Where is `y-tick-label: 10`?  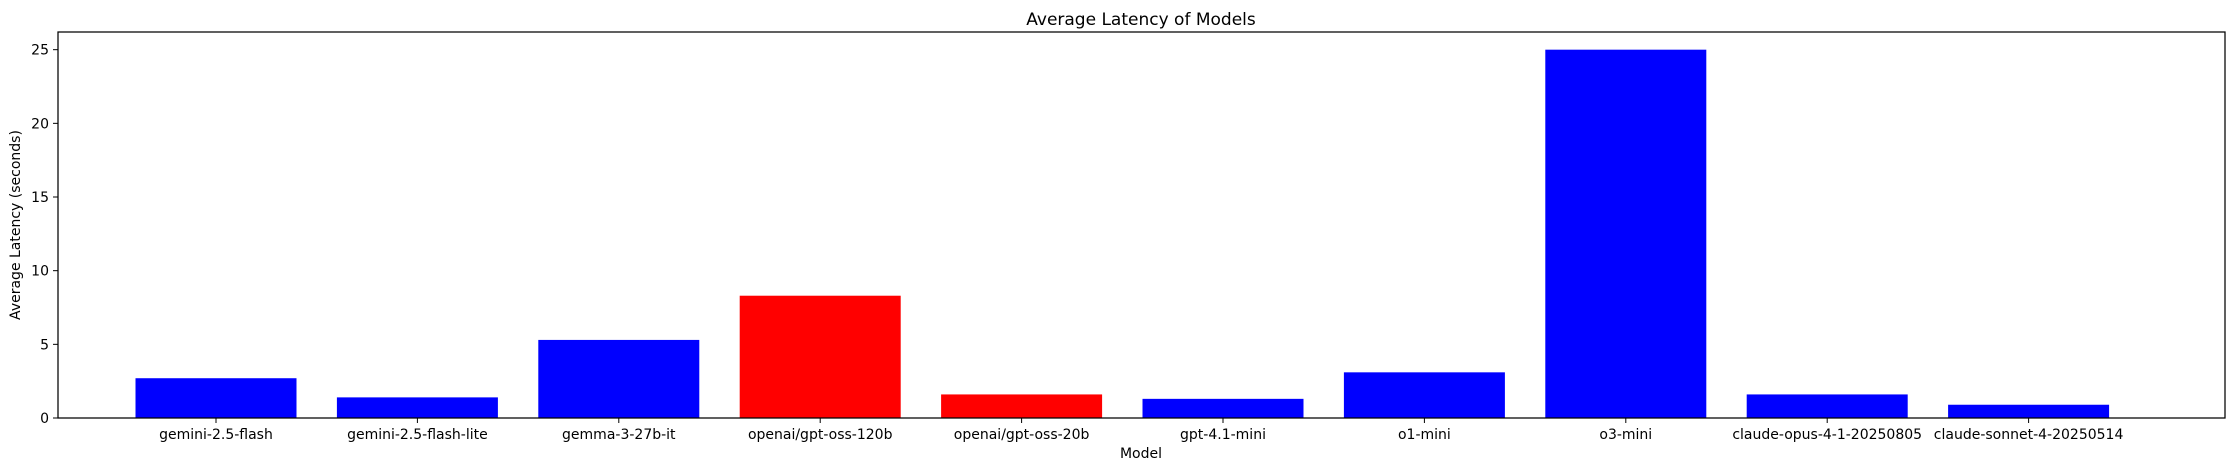
y-tick-label: 10 is located at coordinates (40, 272).